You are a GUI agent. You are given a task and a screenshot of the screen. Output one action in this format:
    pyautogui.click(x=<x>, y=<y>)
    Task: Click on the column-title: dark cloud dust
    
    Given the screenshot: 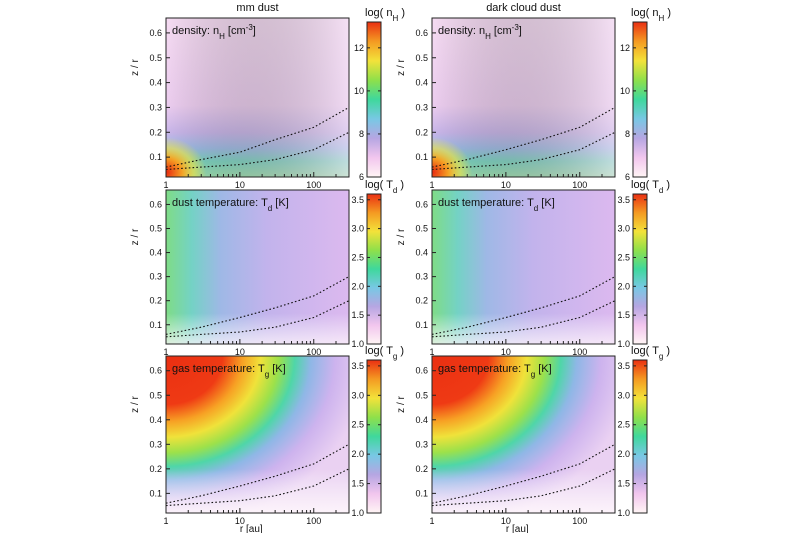 What is the action you would take?
    pyautogui.click(x=523, y=8)
    